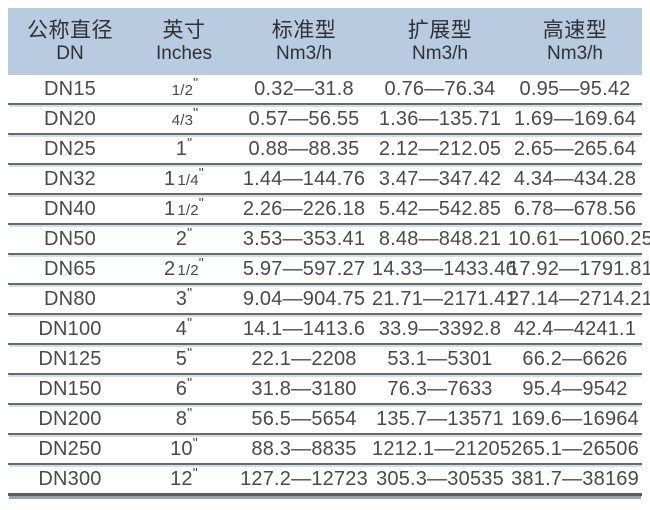  I want to click on column-header-high-speed: 高速型 Nm3/h, so click(575, 42).